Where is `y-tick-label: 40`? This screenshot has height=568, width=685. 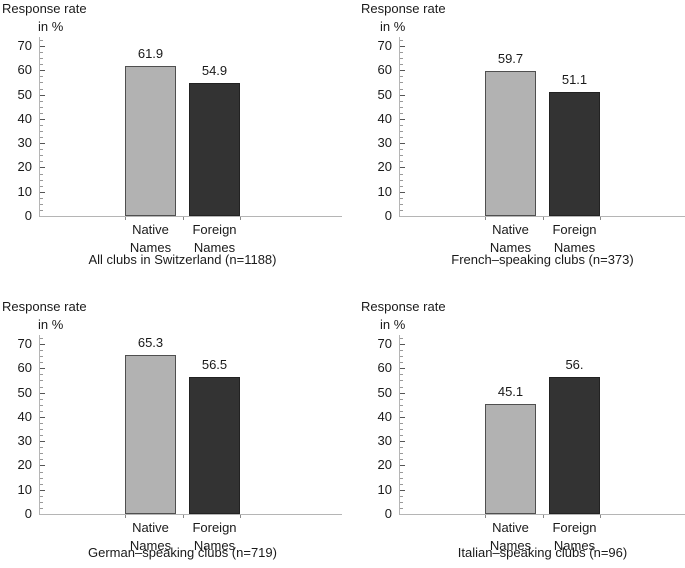 y-tick-label: 40 is located at coordinates (24, 118).